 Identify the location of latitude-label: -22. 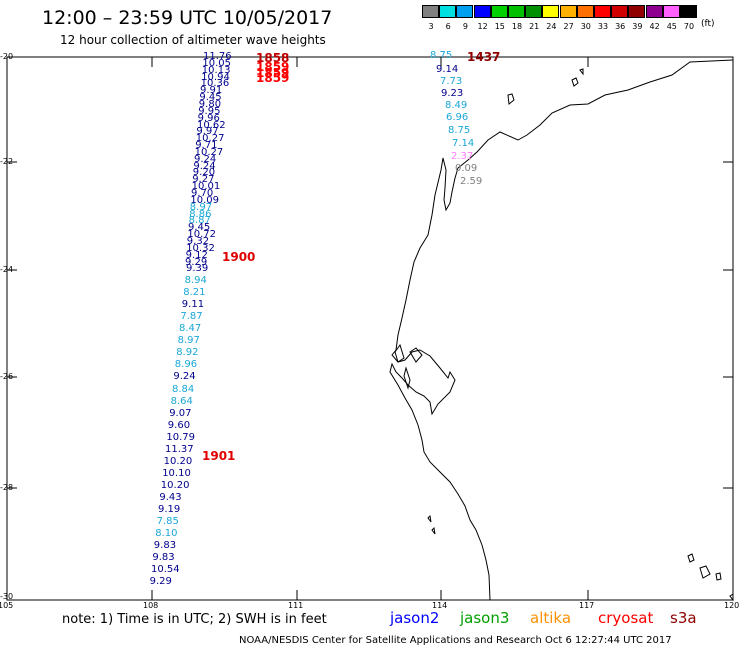
(7, 161).